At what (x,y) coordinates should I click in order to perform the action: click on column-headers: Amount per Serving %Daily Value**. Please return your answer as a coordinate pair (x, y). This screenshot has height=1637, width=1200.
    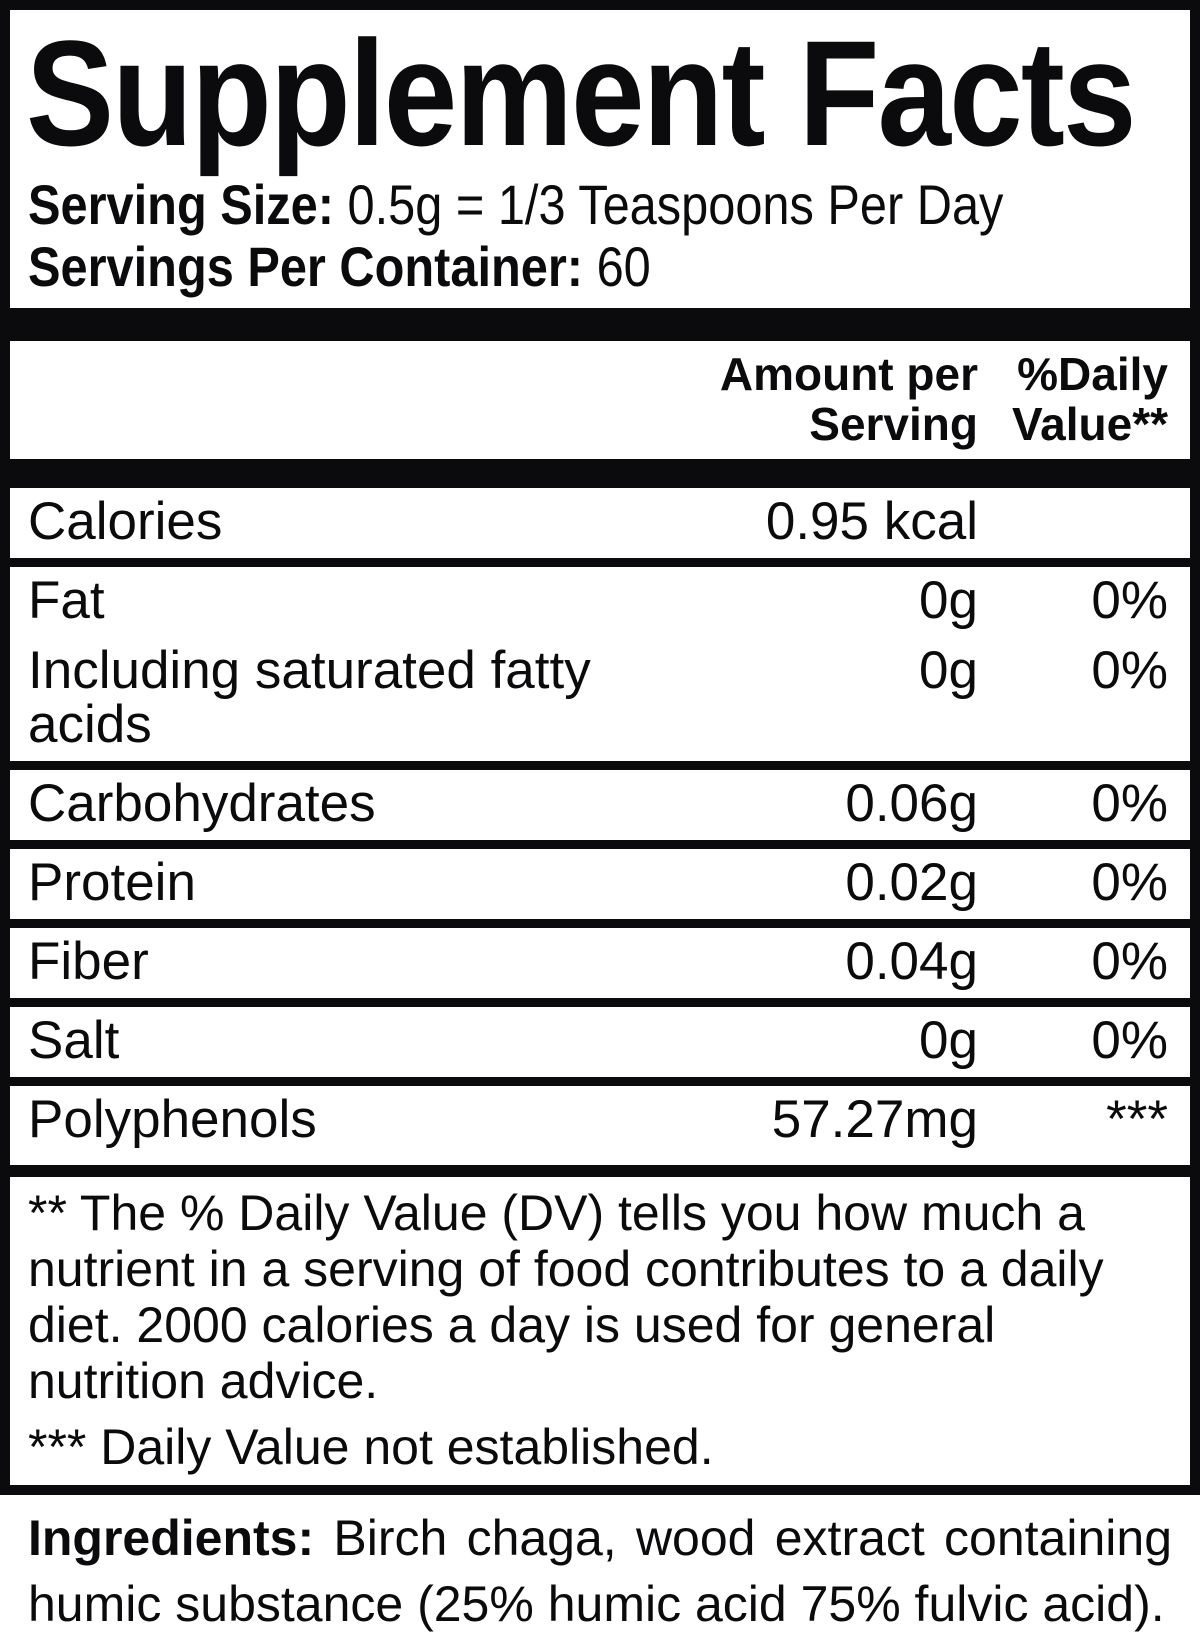
    Looking at the image, I should click on (600, 400).